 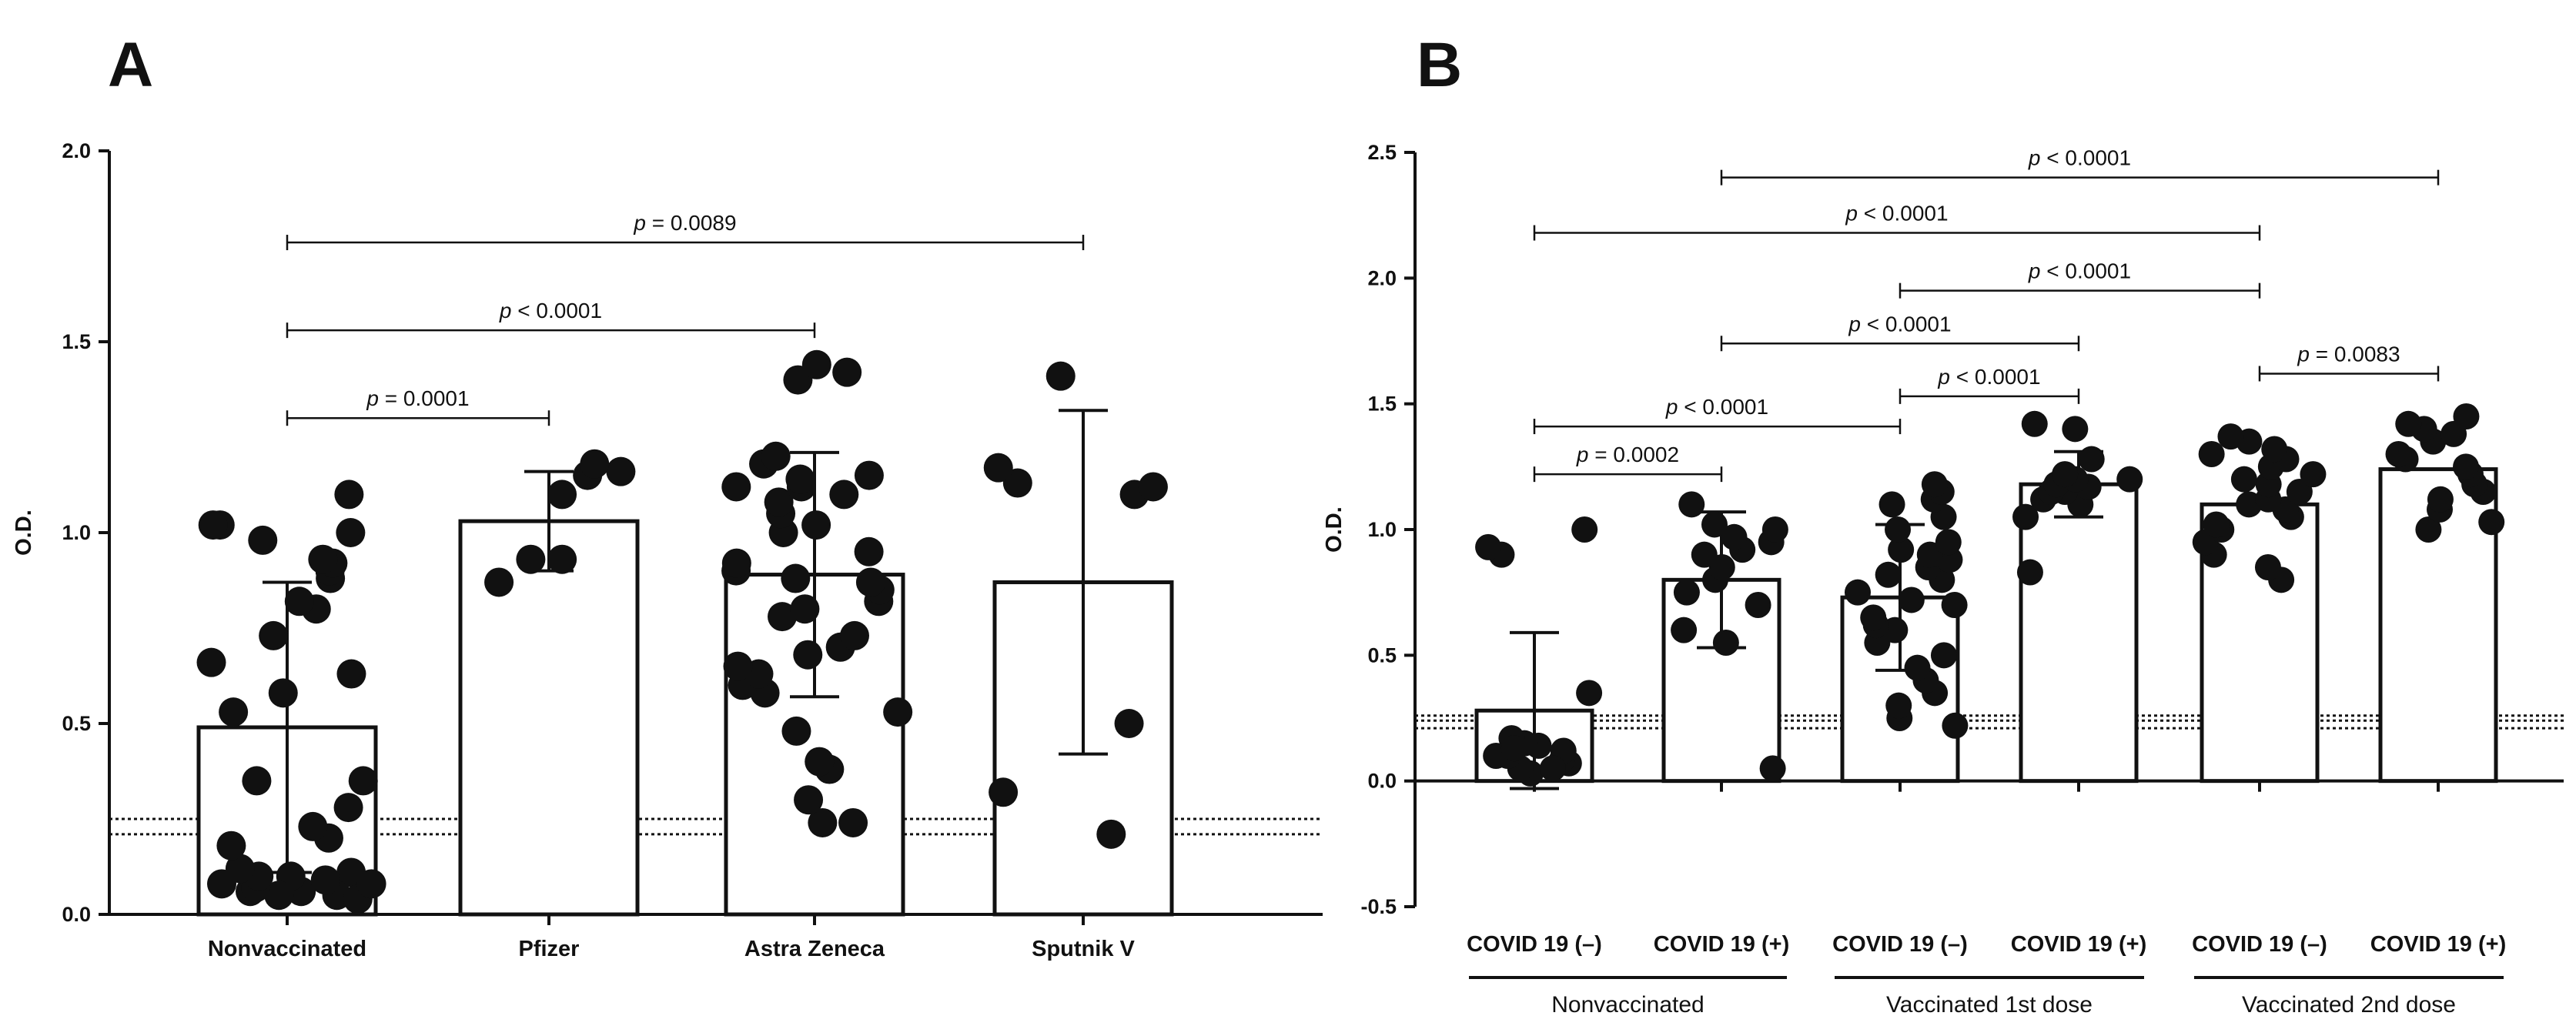 I want to click on p-value-label: p = 0.0002, so click(x=1628, y=455).